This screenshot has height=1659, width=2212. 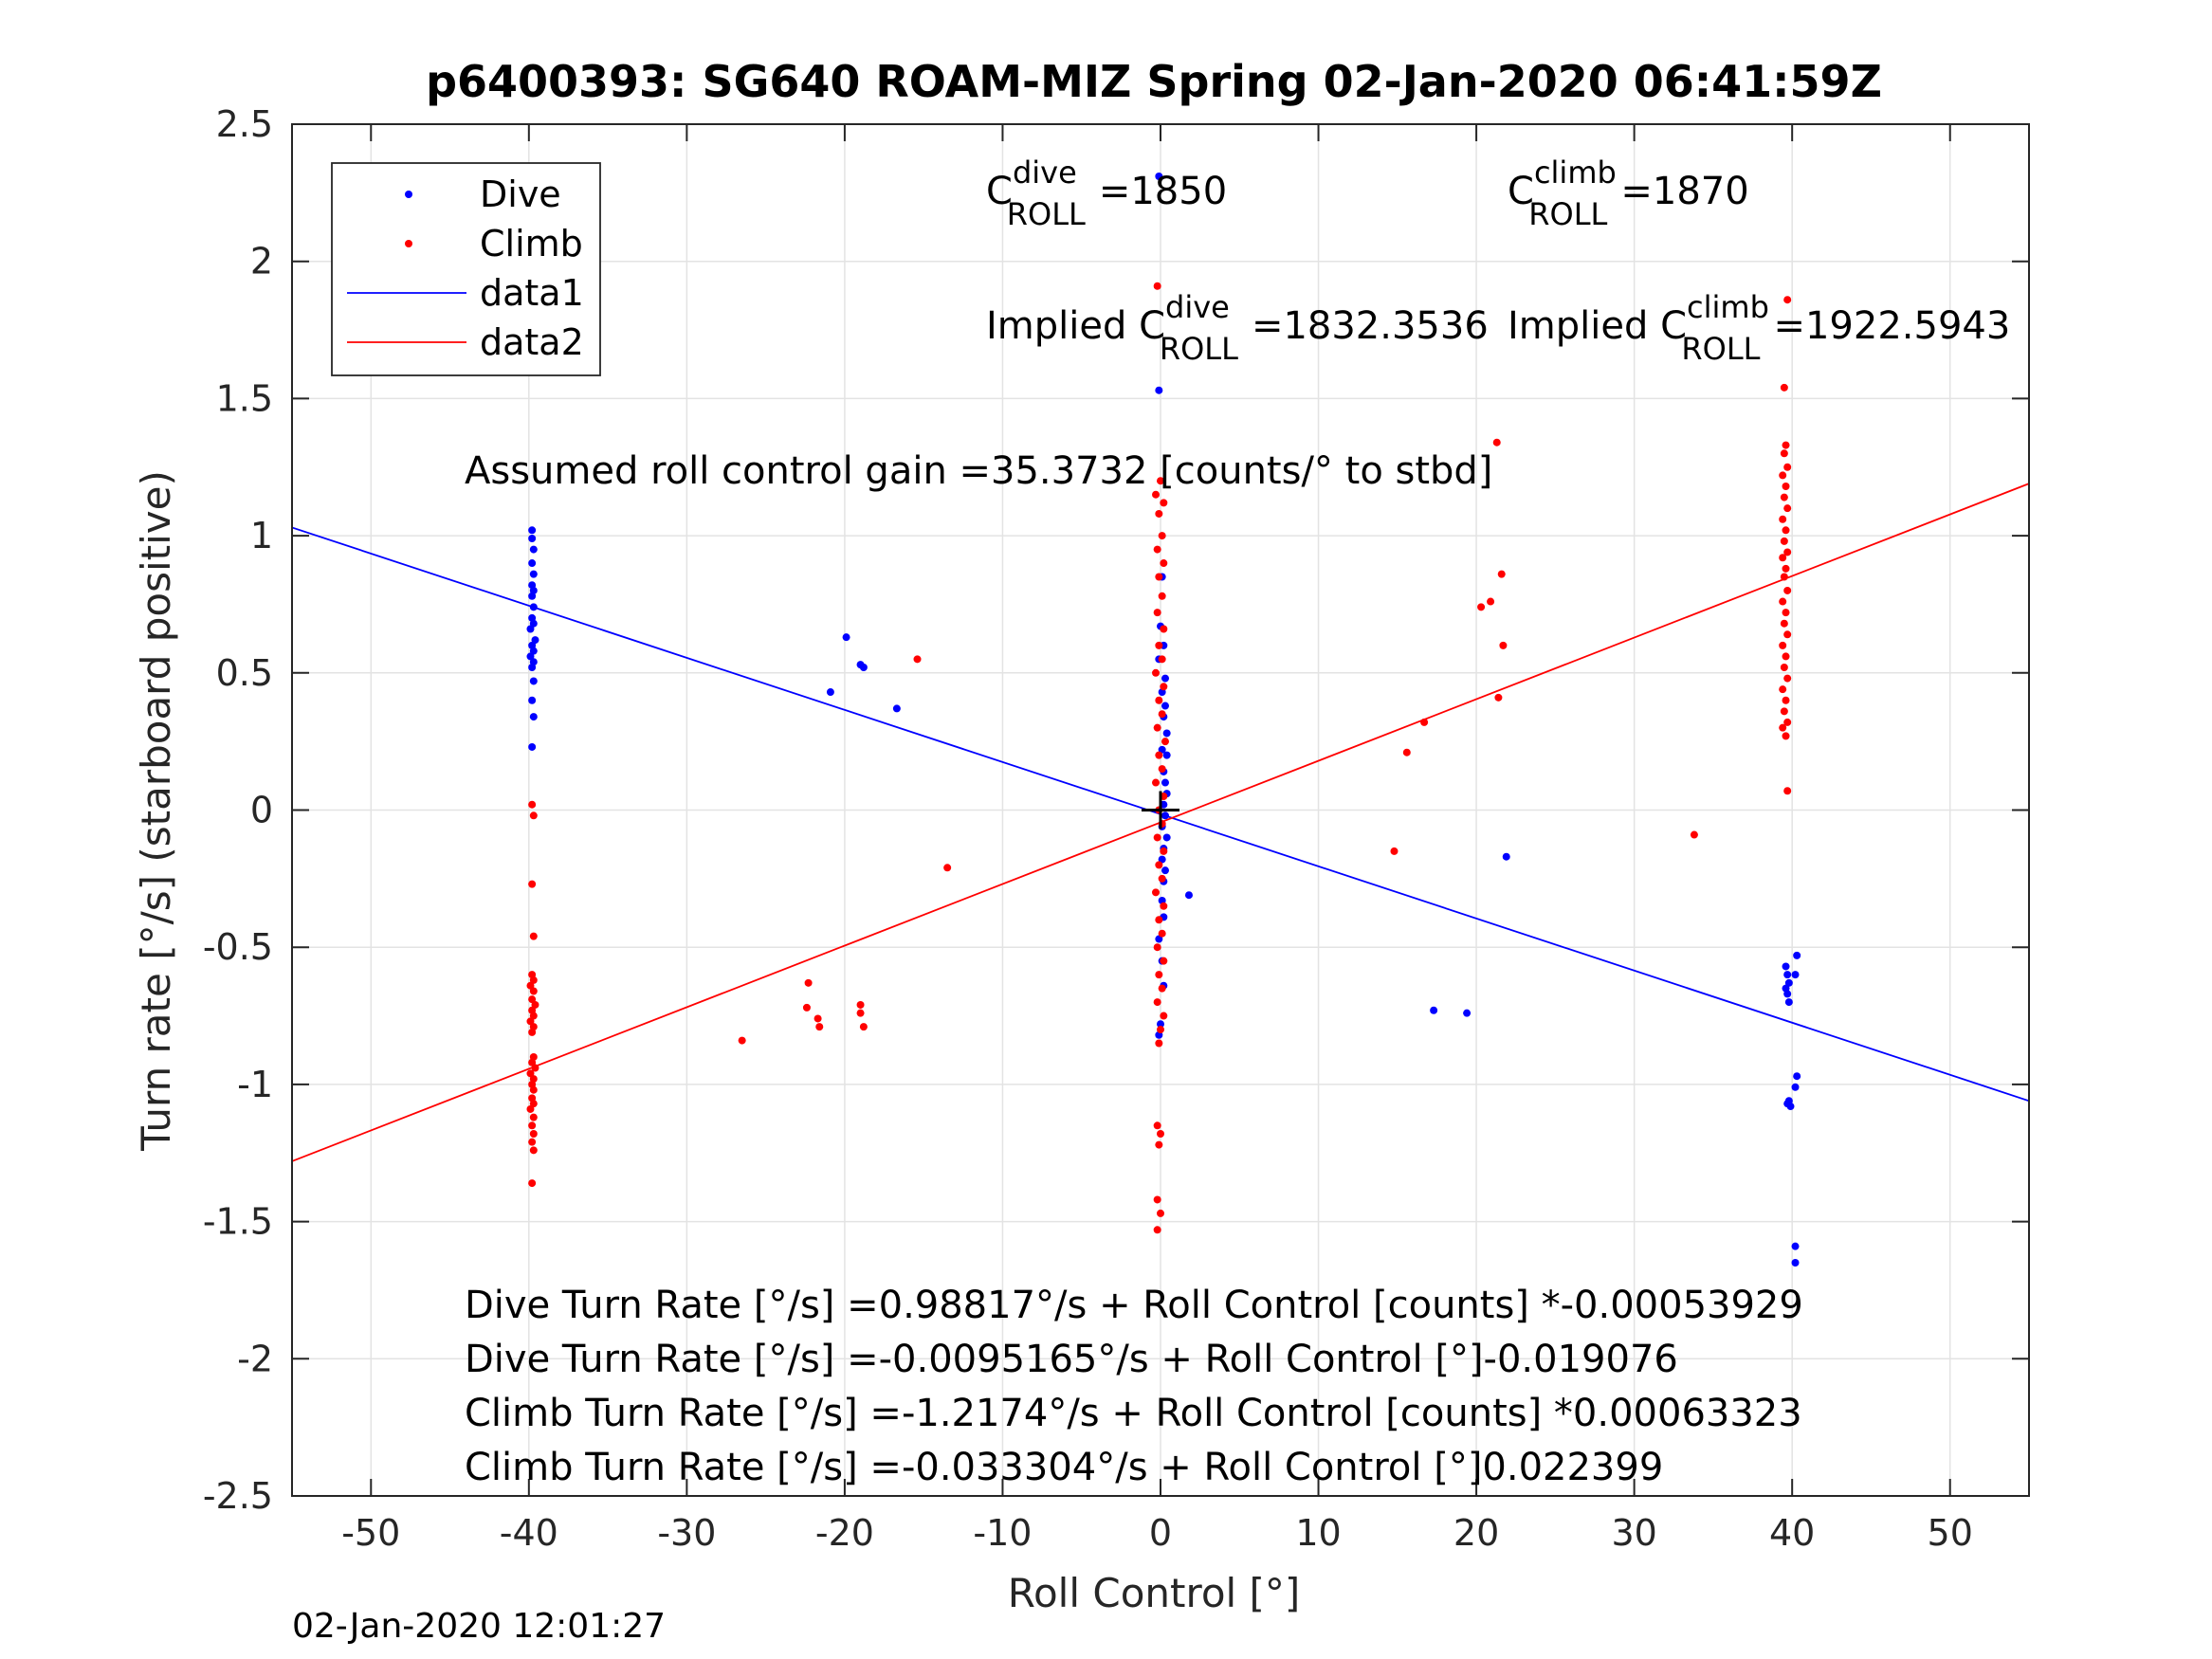 I want to click on annotation-implied_dive-value: =1832.3536, so click(x=1370, y=326).